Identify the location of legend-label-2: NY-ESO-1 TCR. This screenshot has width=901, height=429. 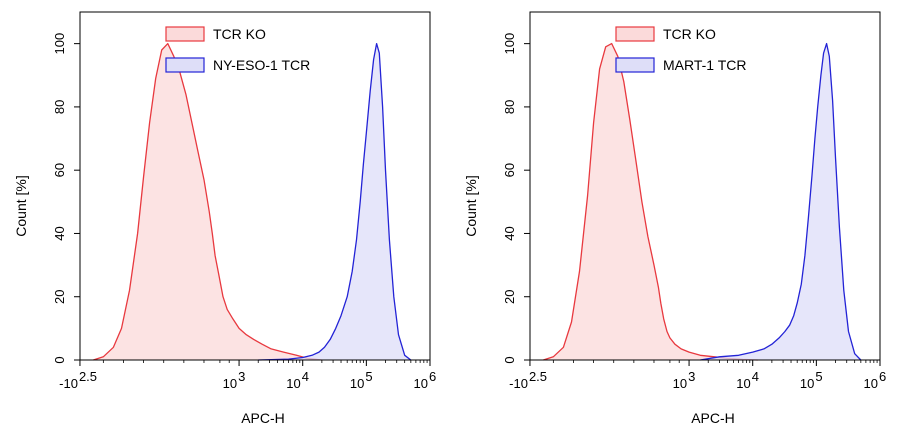
(261, 65).